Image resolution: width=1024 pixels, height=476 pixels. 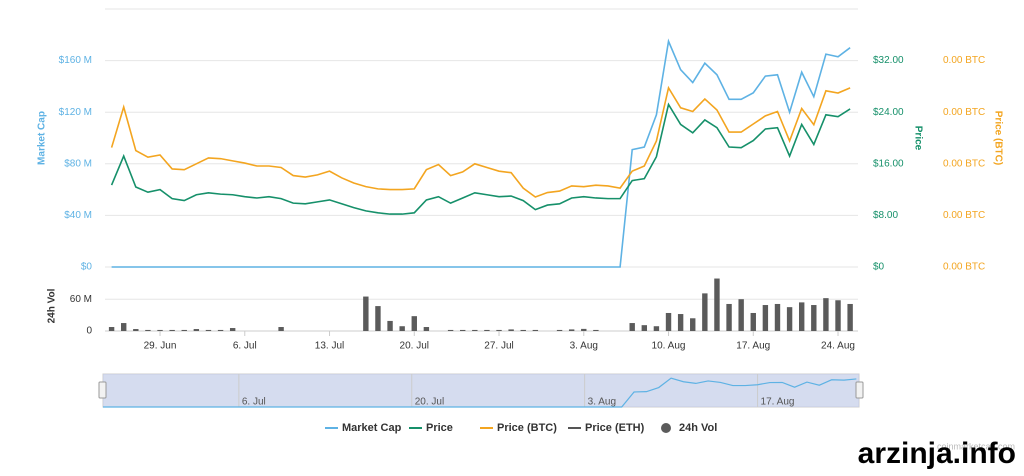 I want to click on y2-axis-title: Price, so click(x=917, y=138).